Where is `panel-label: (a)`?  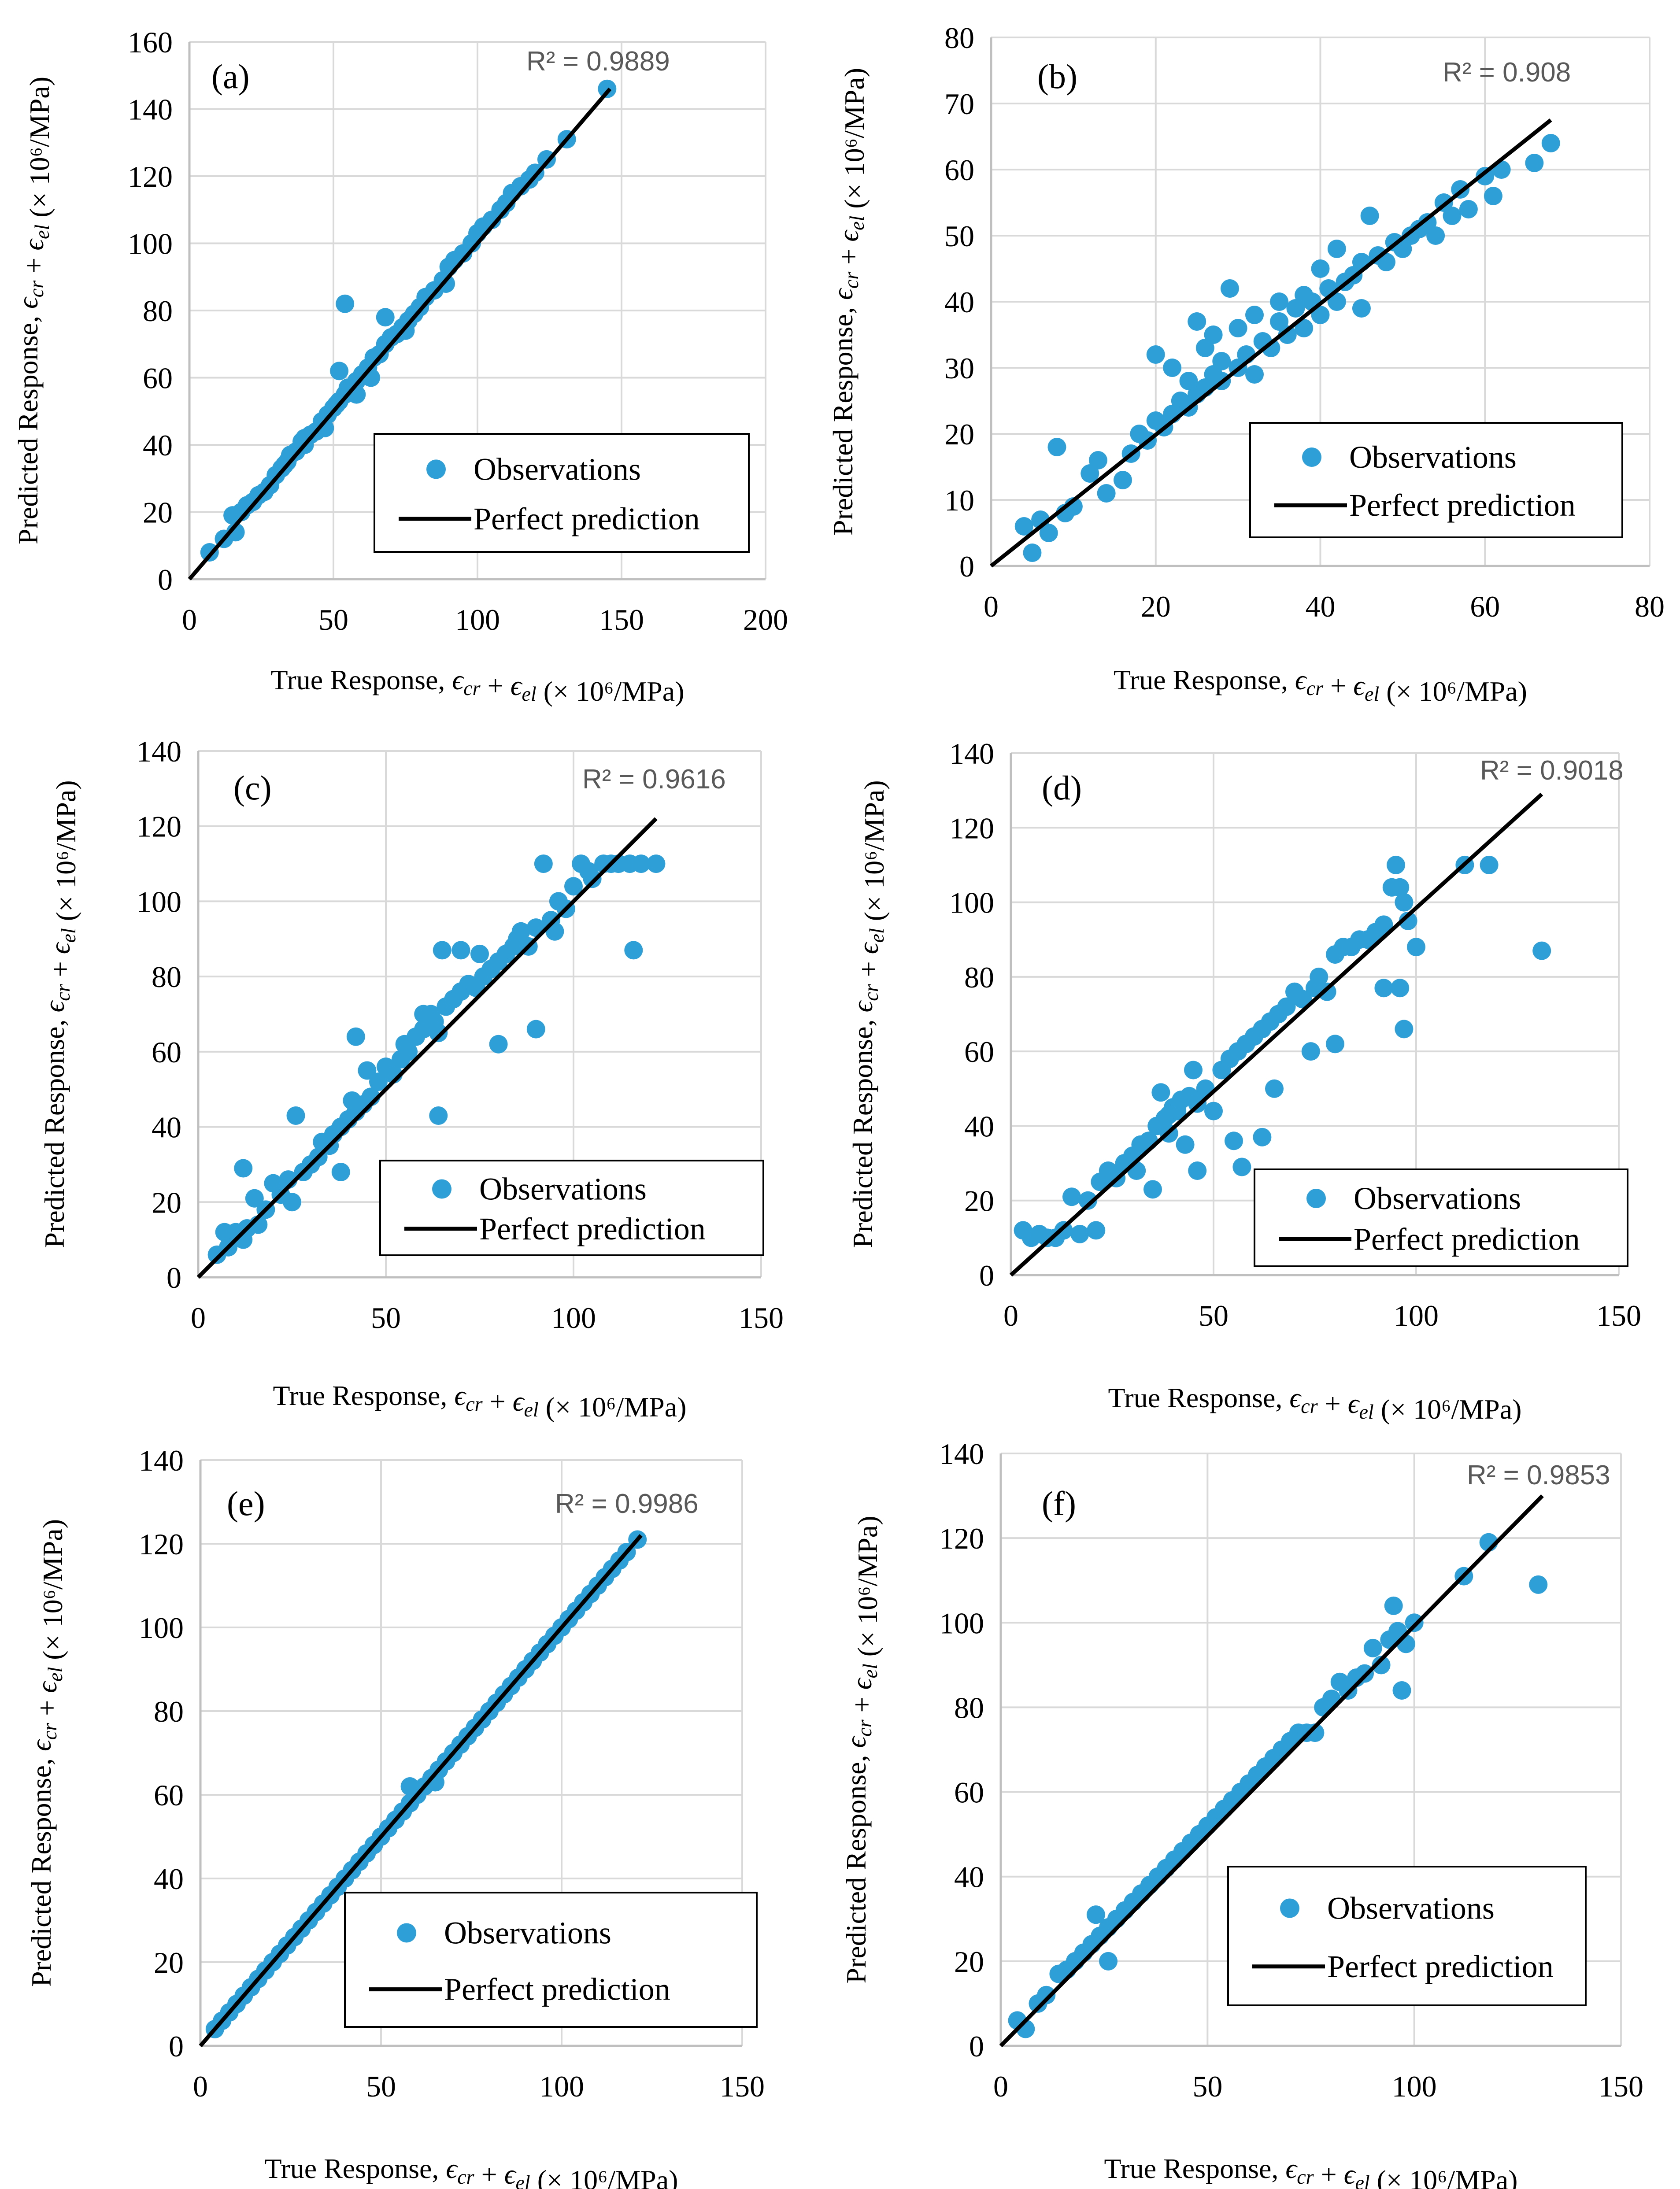
panel-label: (a) is located at coordinates (230, 76).